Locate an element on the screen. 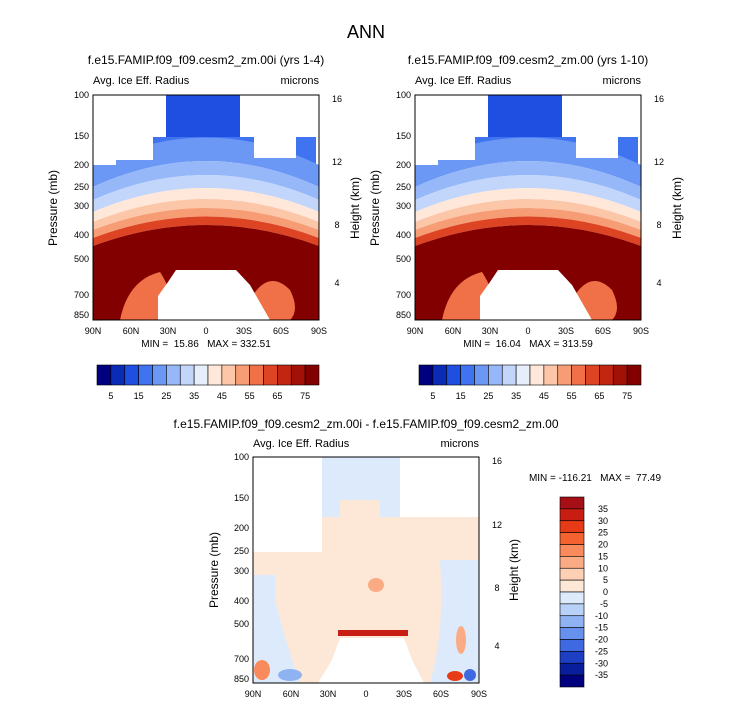 The image size is (733, 712). panel-2-top-mask-right is located at coordinates (601, 116).